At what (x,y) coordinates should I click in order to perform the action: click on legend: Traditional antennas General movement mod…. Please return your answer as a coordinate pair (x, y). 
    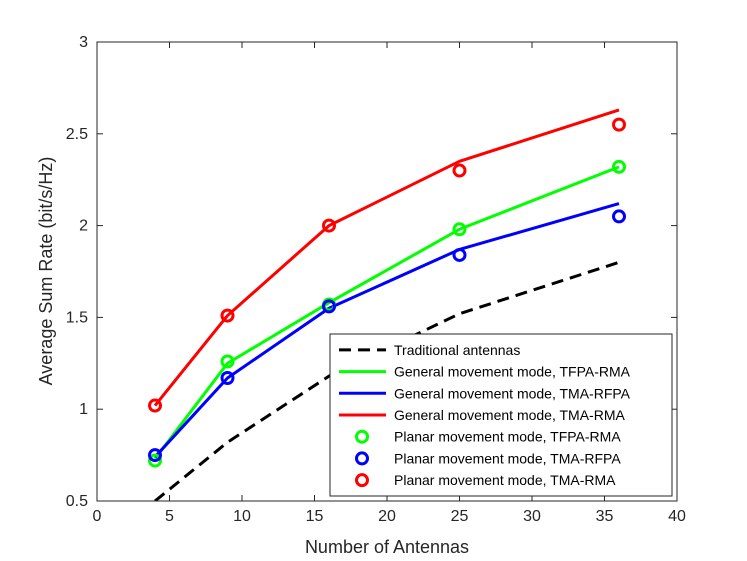
    Looking at the image, I should click on (501, 415).